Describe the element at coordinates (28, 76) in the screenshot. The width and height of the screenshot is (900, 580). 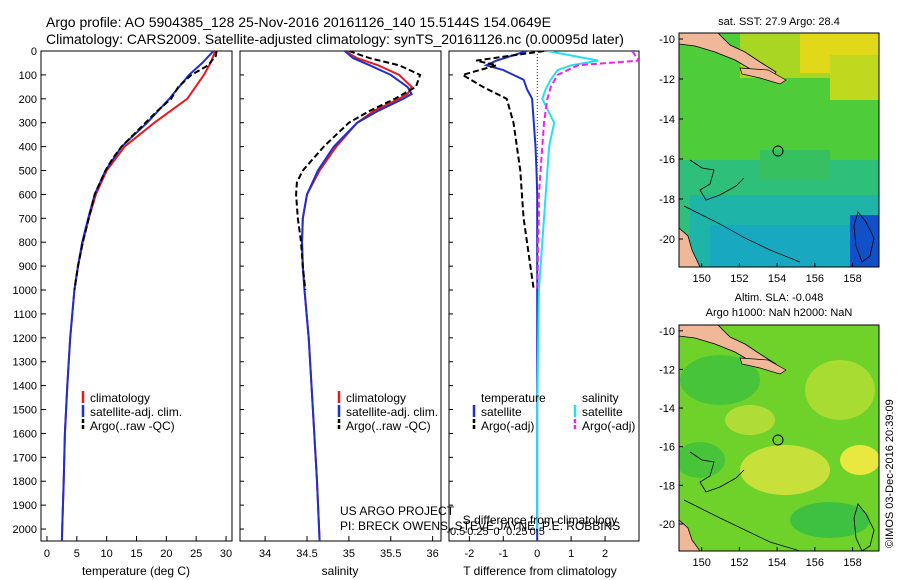
I see `y-tick-label: 100` at that location.